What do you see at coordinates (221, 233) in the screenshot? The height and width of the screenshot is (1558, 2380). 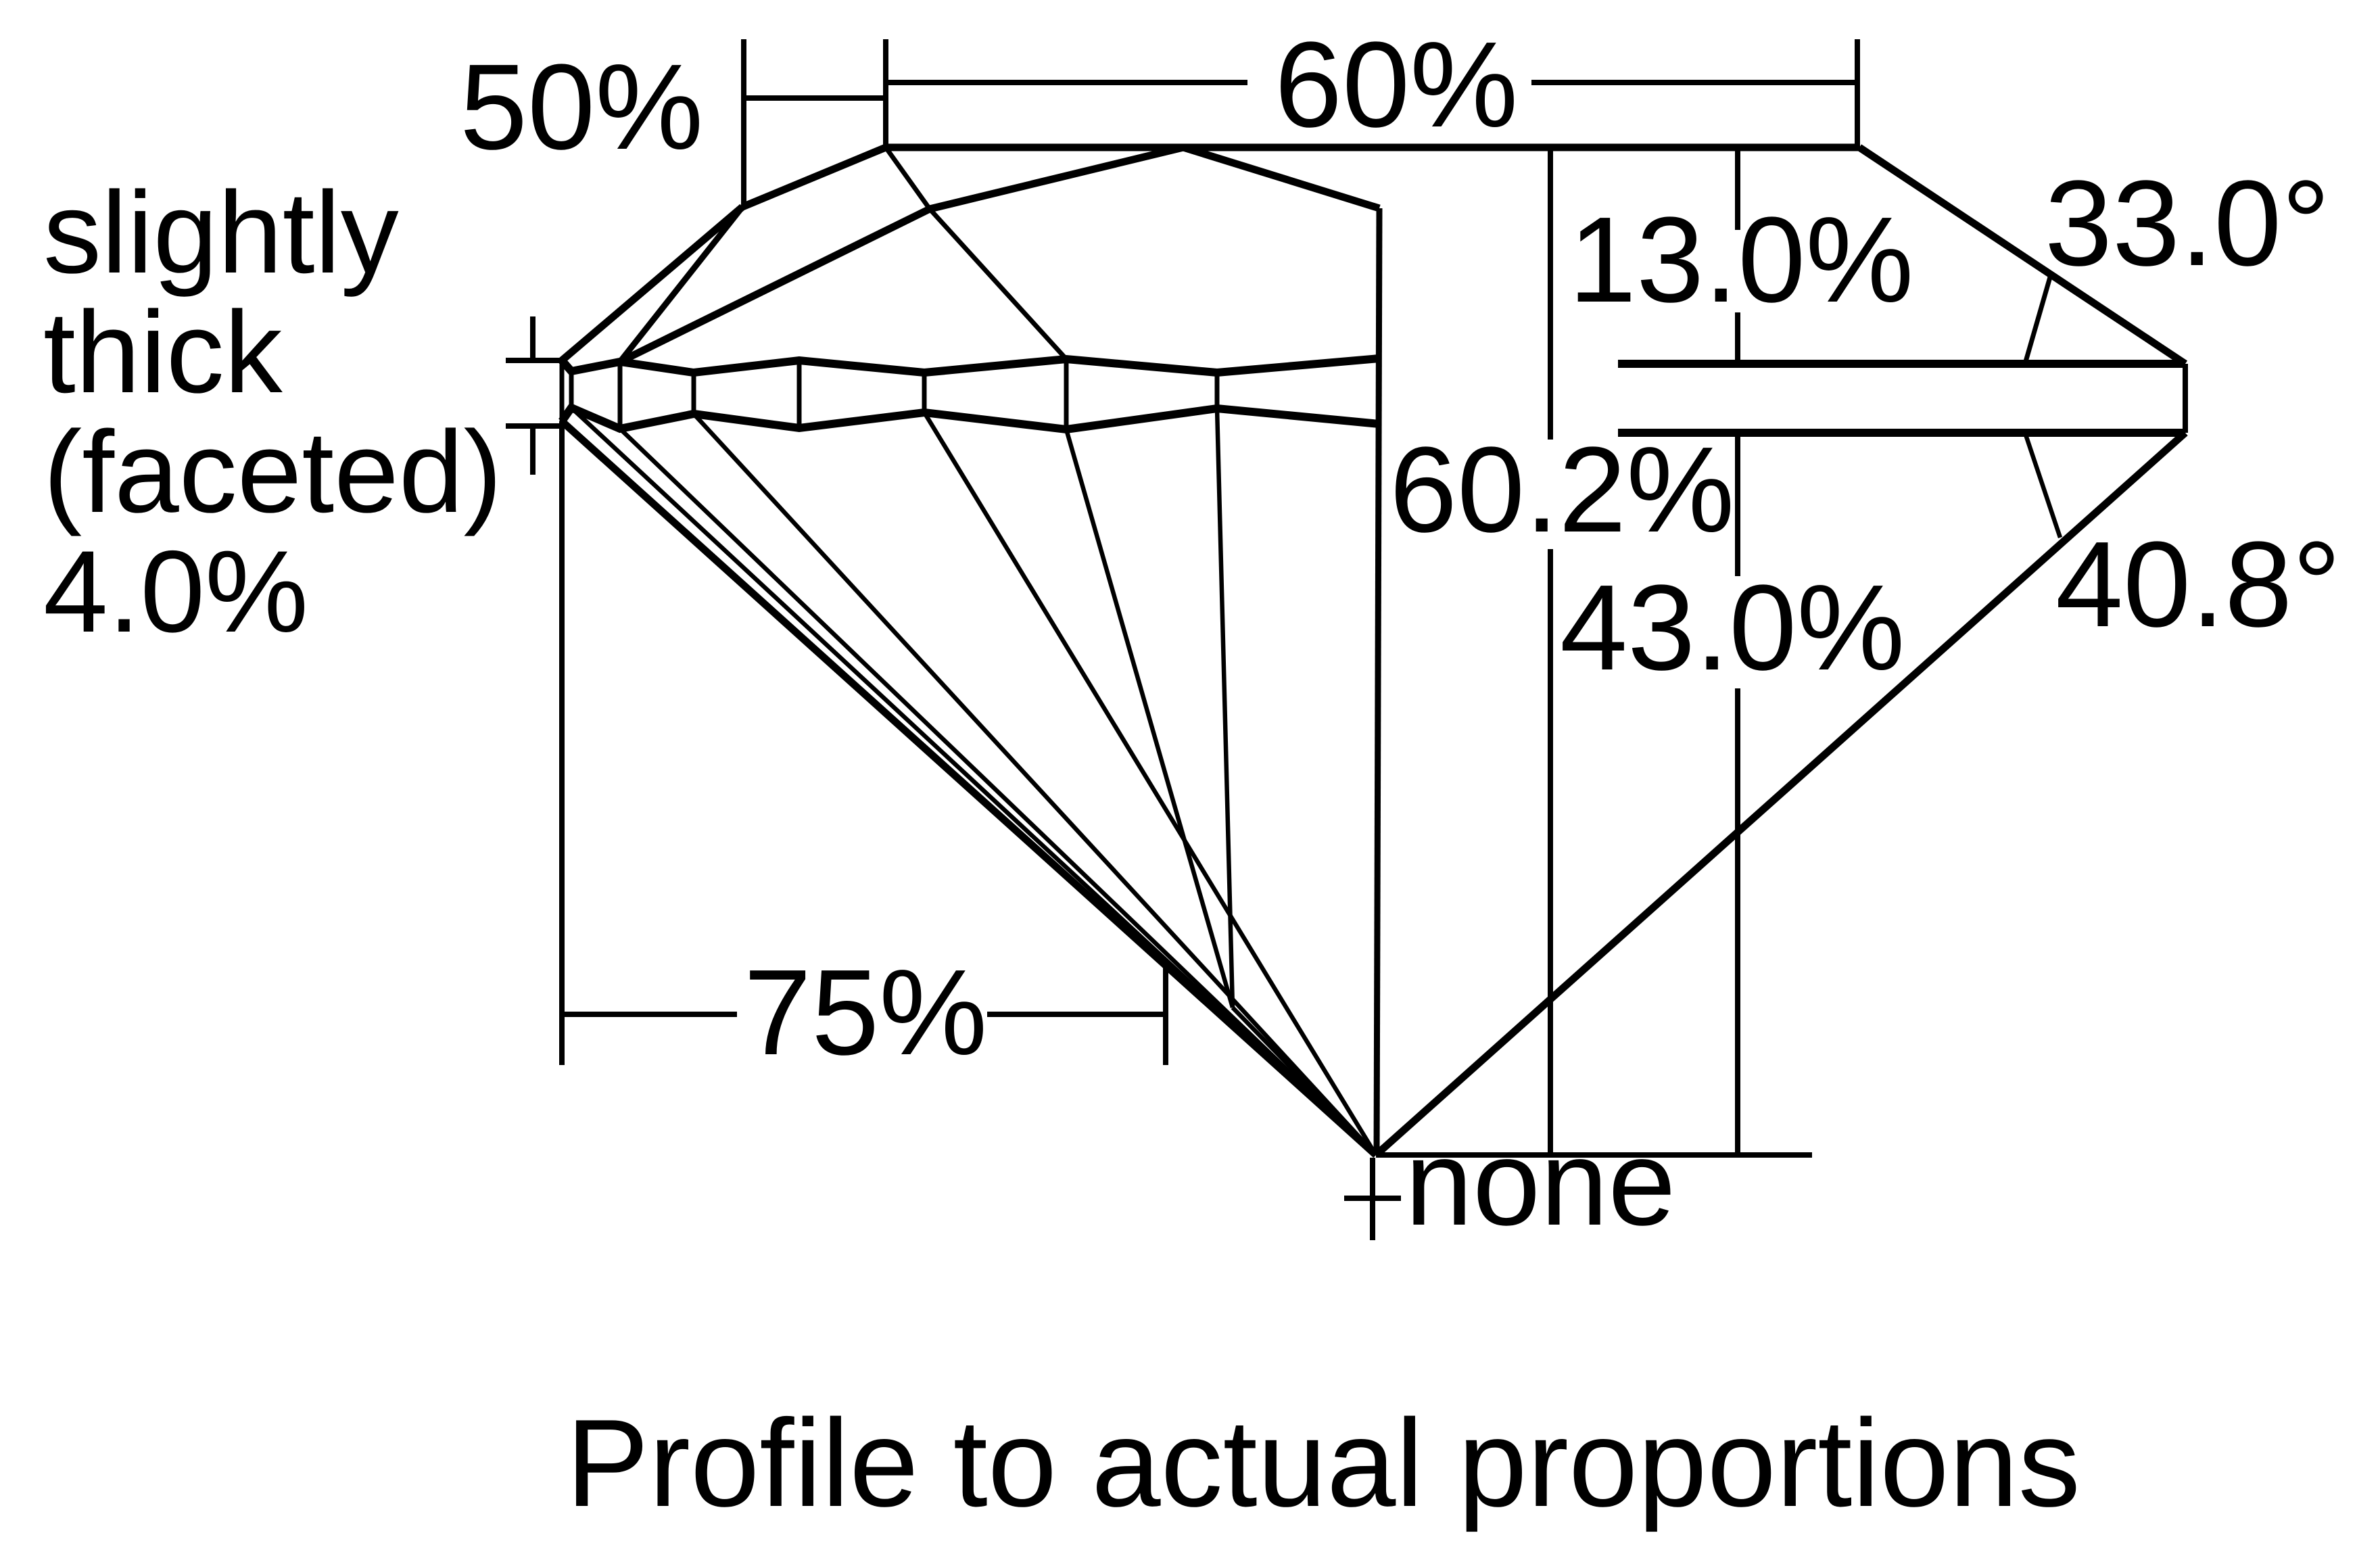 I see `girdle-note-line-1: slightly` at bounding box center [221, 233].